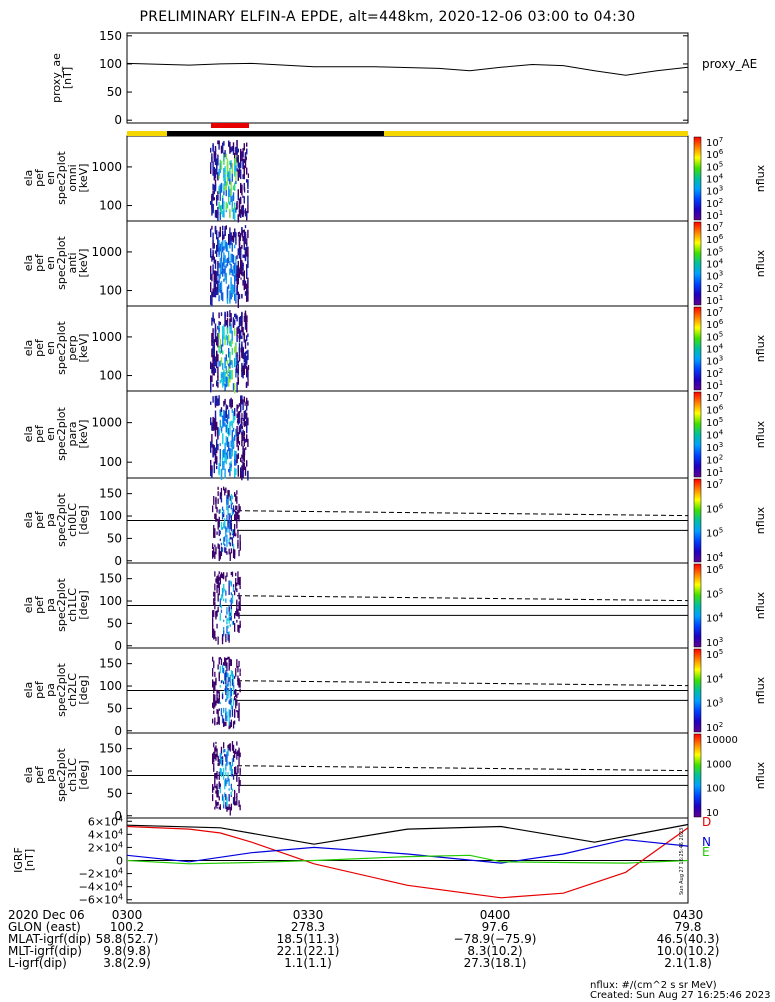  Describe the element at coordinates (110, 664) in the screenshot. I see `pa-ytick-label: 150` at that location.